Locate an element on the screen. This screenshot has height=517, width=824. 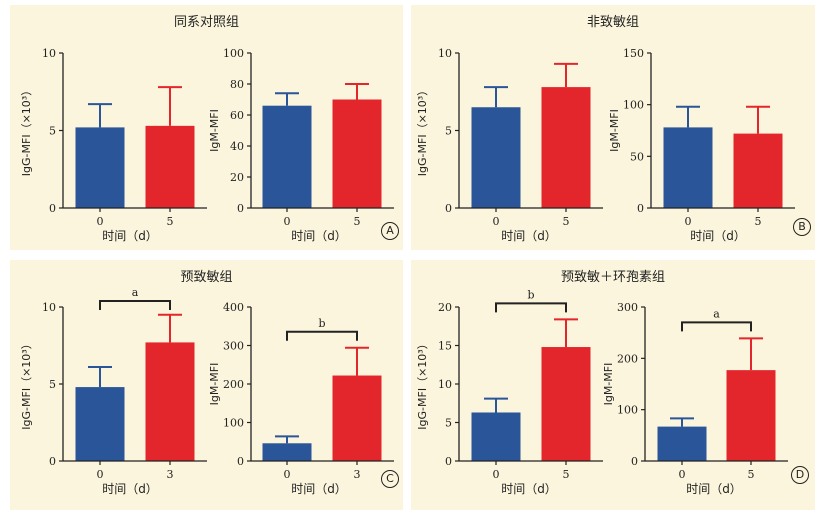
y-tick-label: 20 is located at coordinates (445, 307).